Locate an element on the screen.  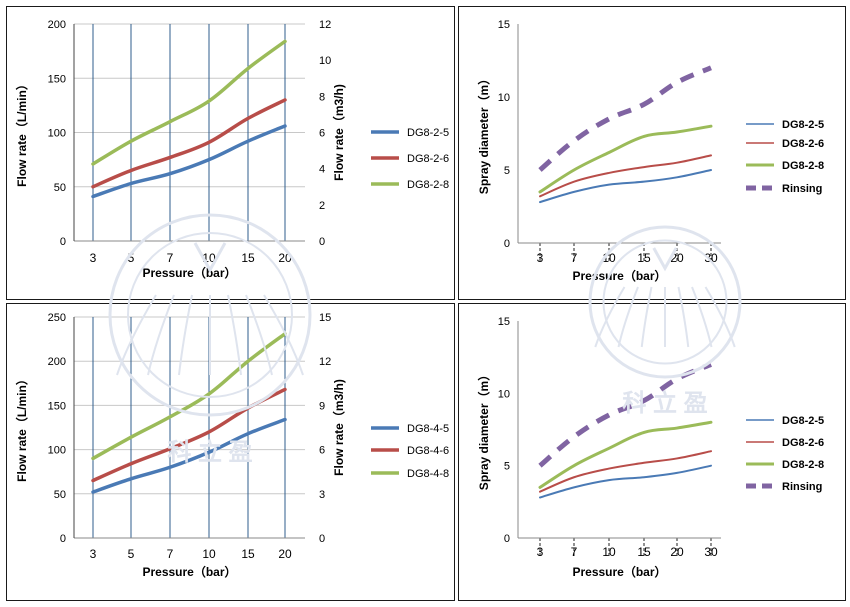
y2-tick-label: 15 is located at coordinates (325, 318).